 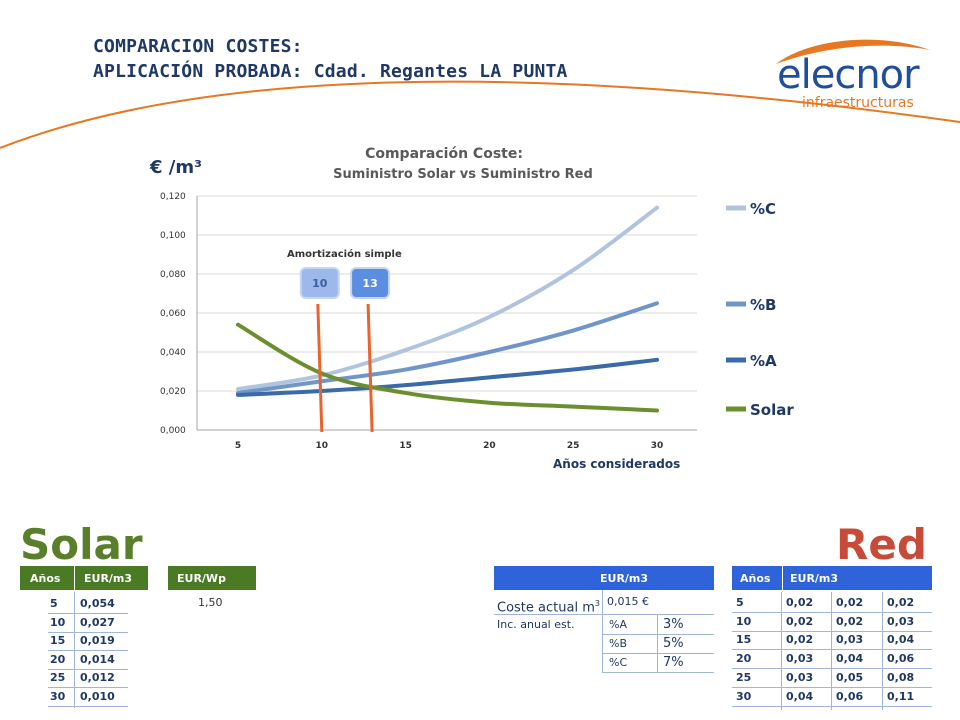 I want to click on x-tick-label: 20, so click(x=489, y=446).